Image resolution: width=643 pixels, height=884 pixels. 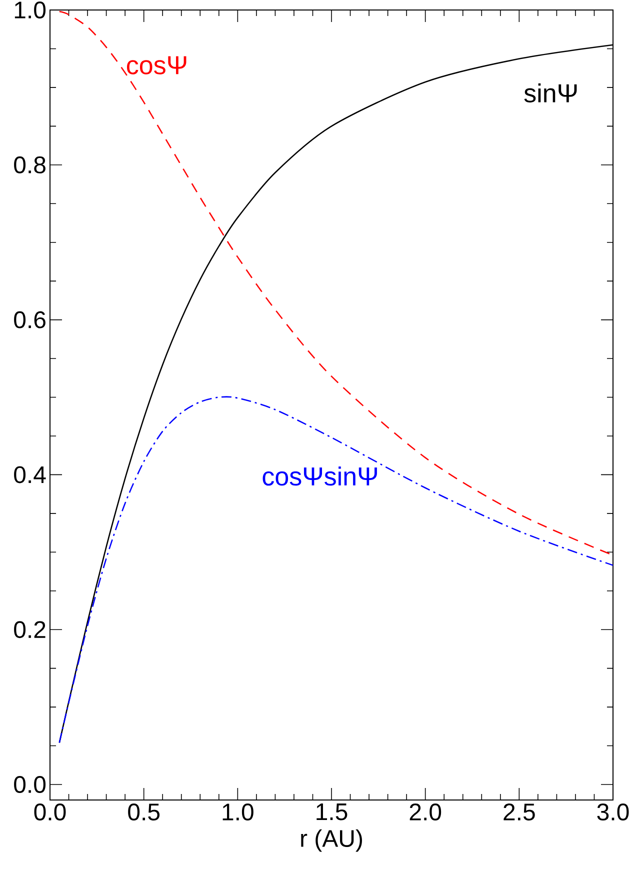 I want to click on x-axis-title: r (AU), so click(x=331, y=840).